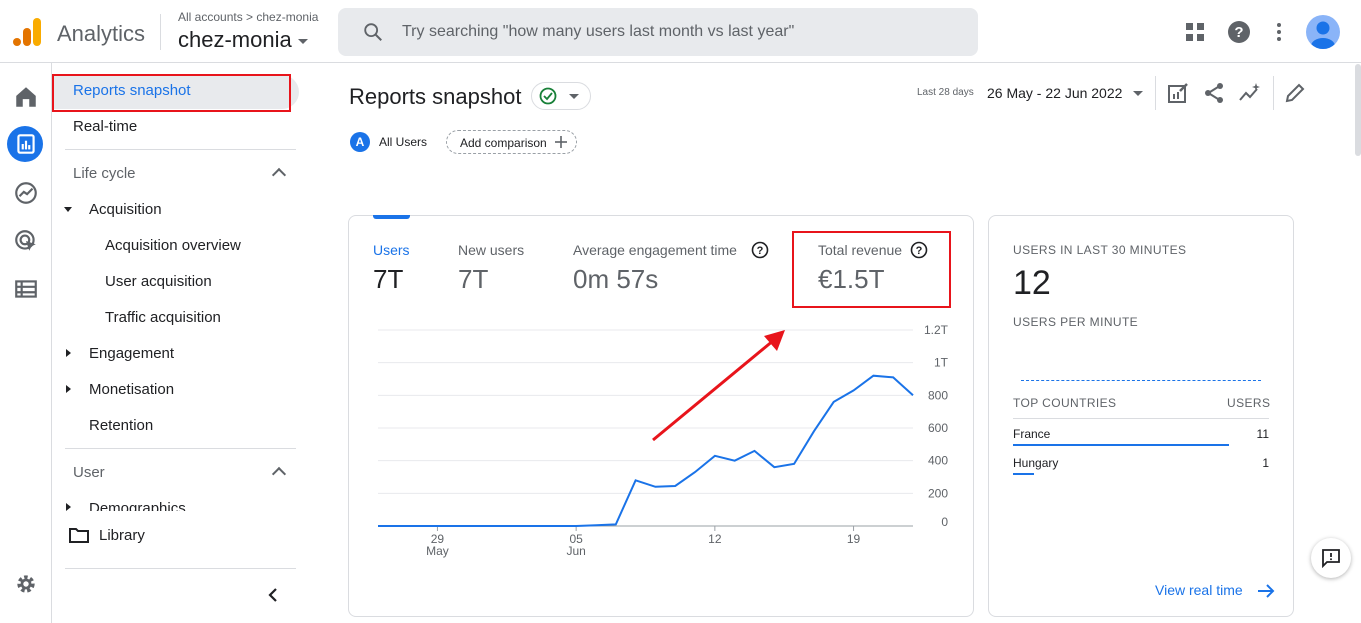 This screenshot has width=1361, height=623. What do you see at coordinates (132, 353) in the screenshot?
I see `nav-engagement: Engagement` at bounding box center [132, 353].